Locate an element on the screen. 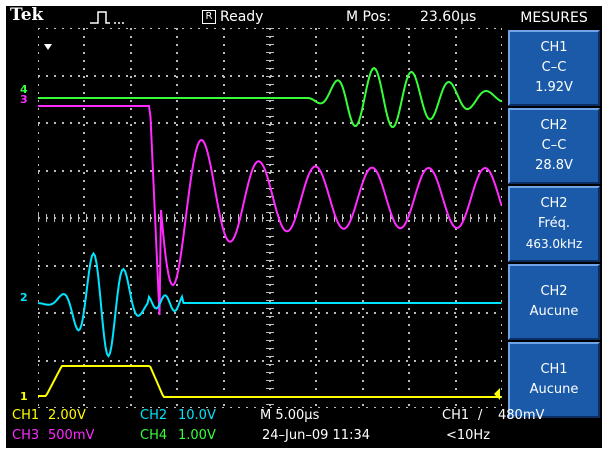 The height and width of the screenshot is (452, 606). horizontal-position-label: M Pos: is located at coordinates (369, 17).